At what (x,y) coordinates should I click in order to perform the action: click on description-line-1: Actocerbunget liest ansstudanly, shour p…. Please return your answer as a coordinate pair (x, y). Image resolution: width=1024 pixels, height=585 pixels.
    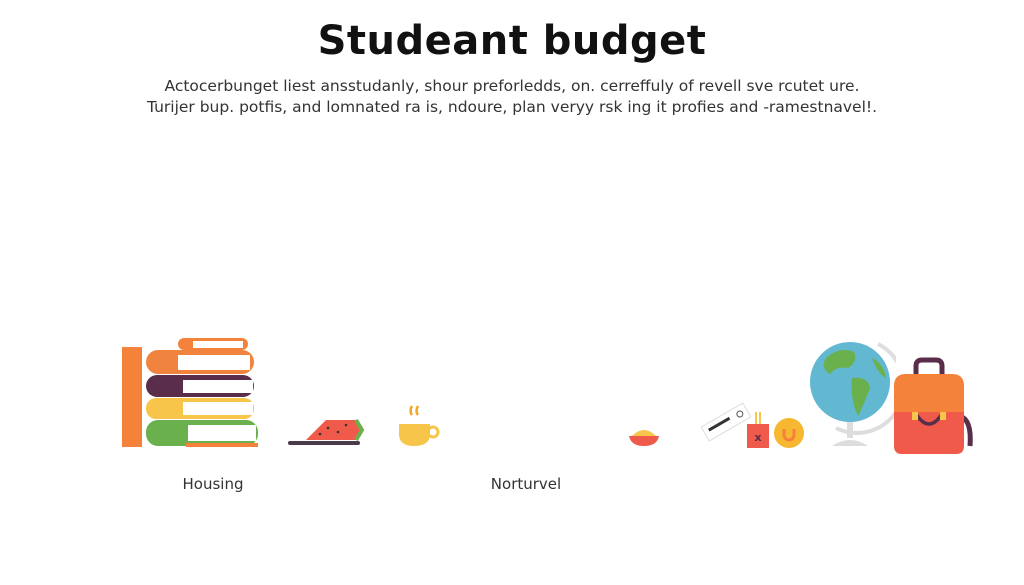
    Looking at the image, I should click on (512, 86).